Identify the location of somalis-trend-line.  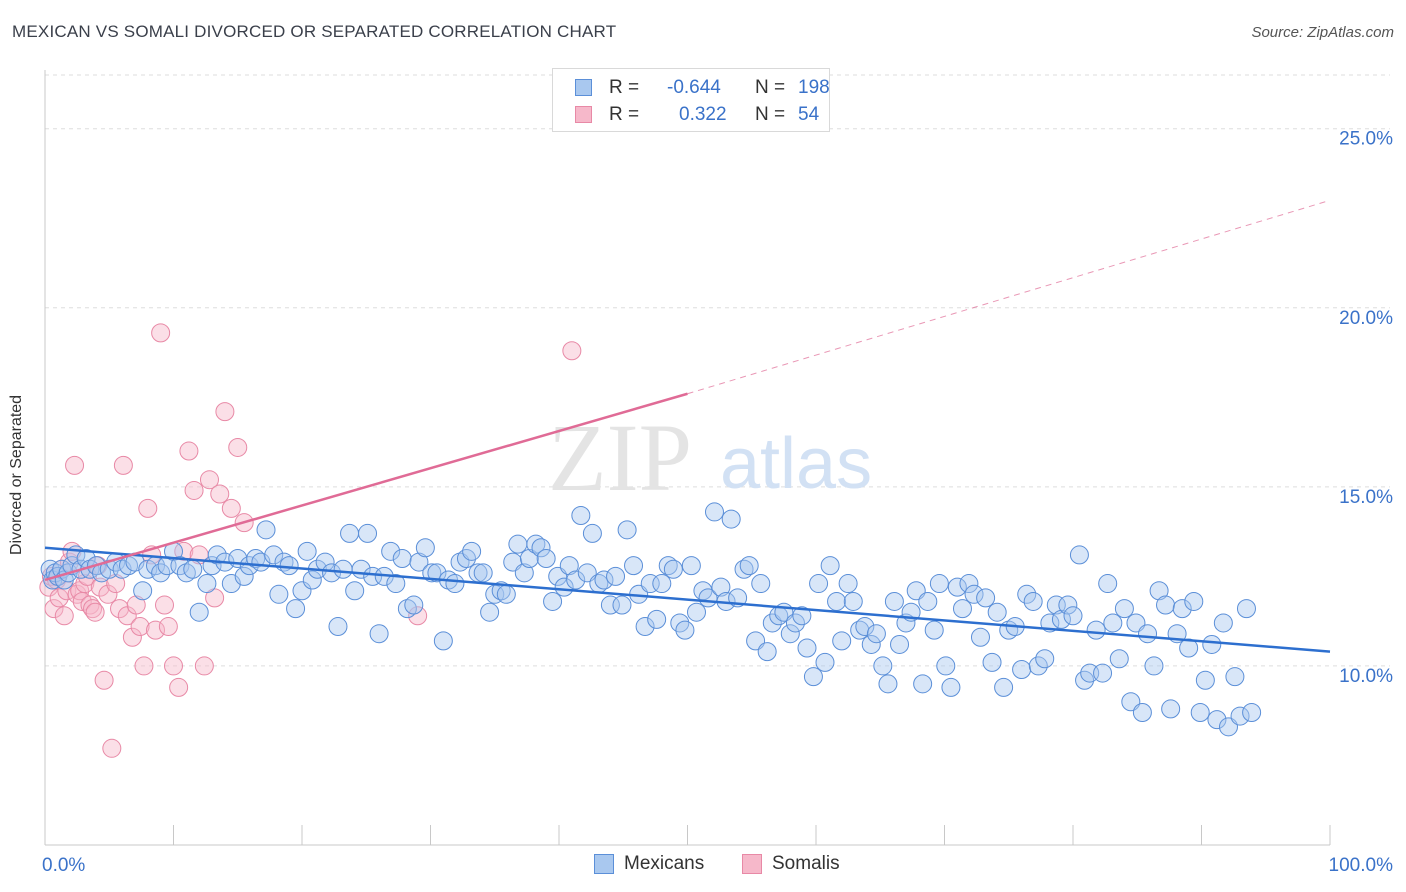
(366, 487).